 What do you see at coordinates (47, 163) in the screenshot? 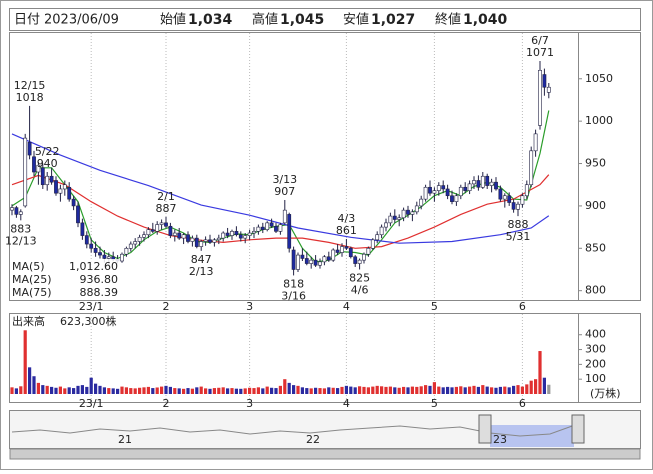
I see `annotation-price: 940` at bounding box center [47, 163].